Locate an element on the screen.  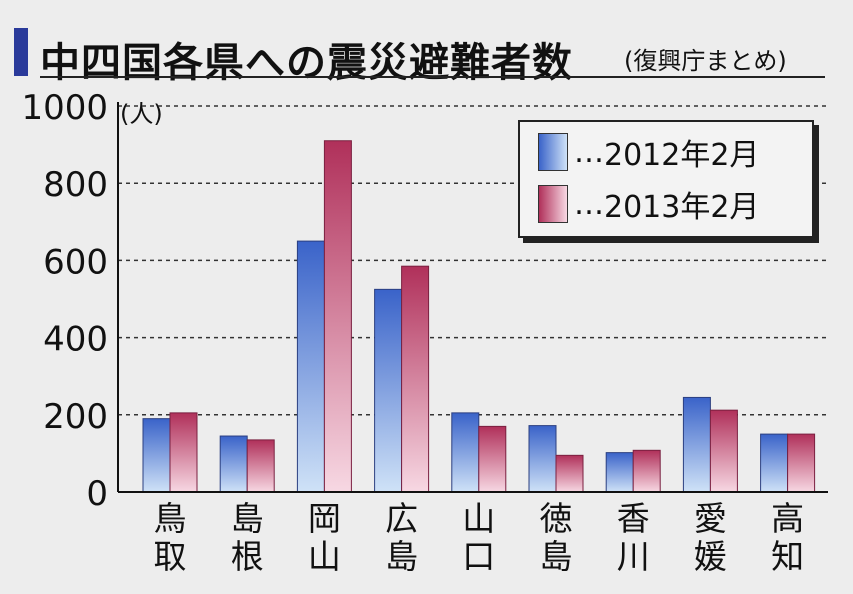
legend-item-2012: … 2012年2月 is located at coordinates (649, 152).